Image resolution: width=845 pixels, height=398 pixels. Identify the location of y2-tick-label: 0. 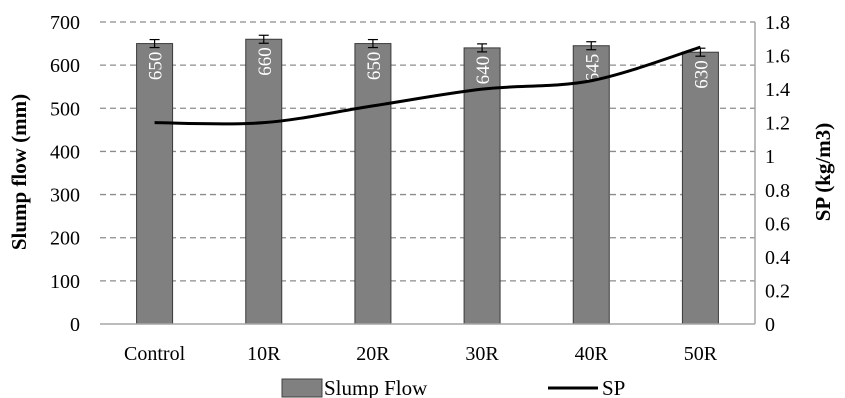
(770, 325).